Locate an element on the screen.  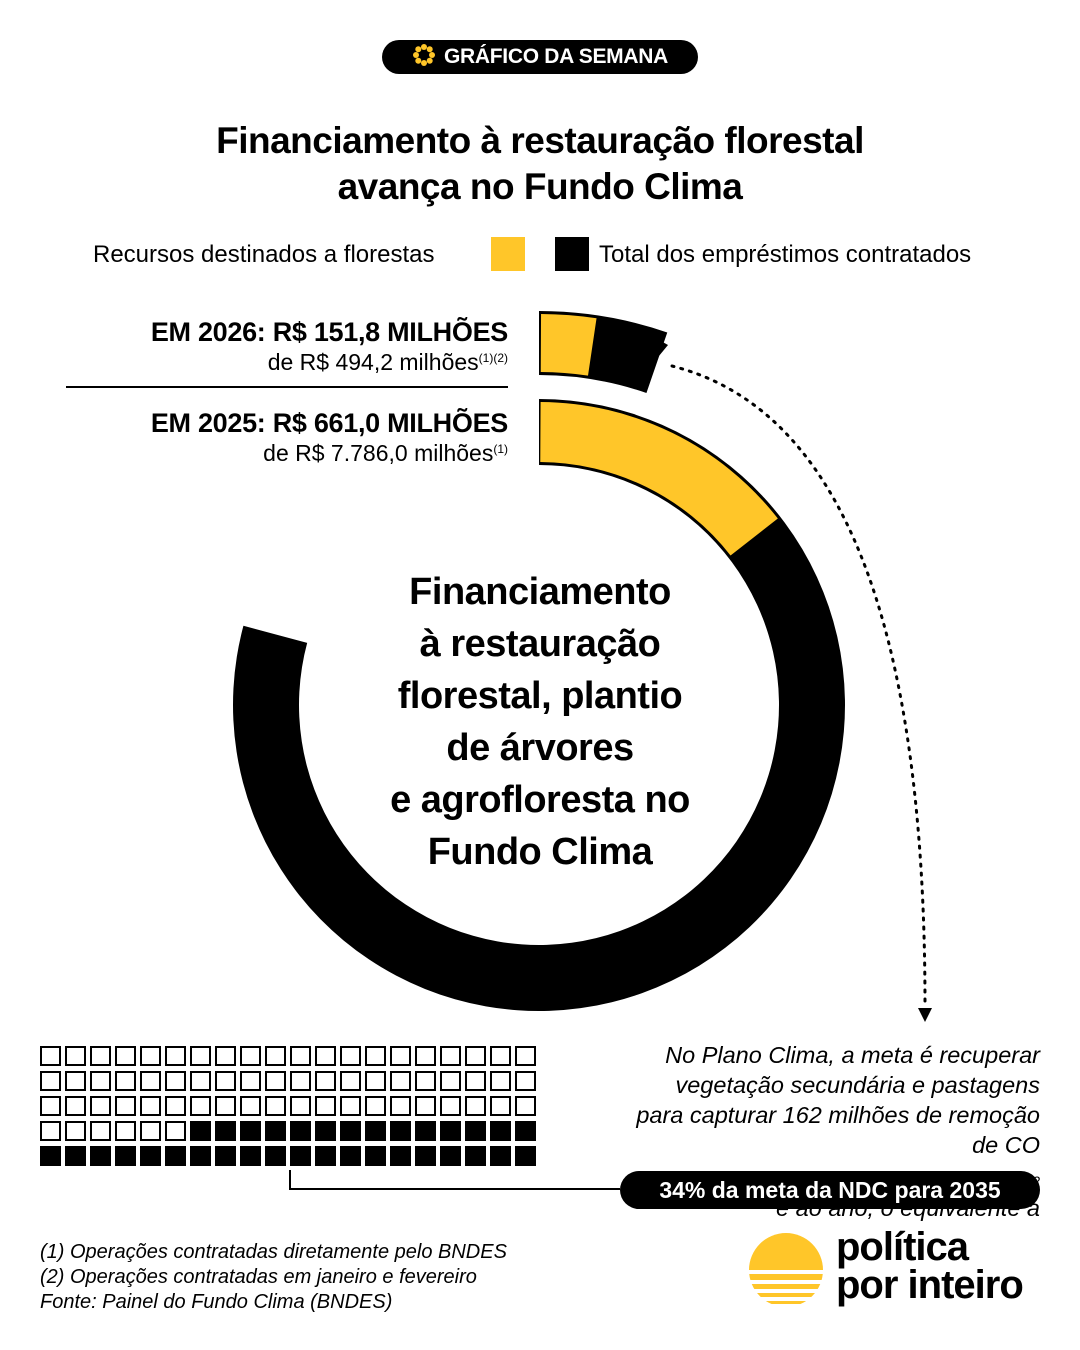
legend-swatch-florestas is located at coordinates (508, 254).